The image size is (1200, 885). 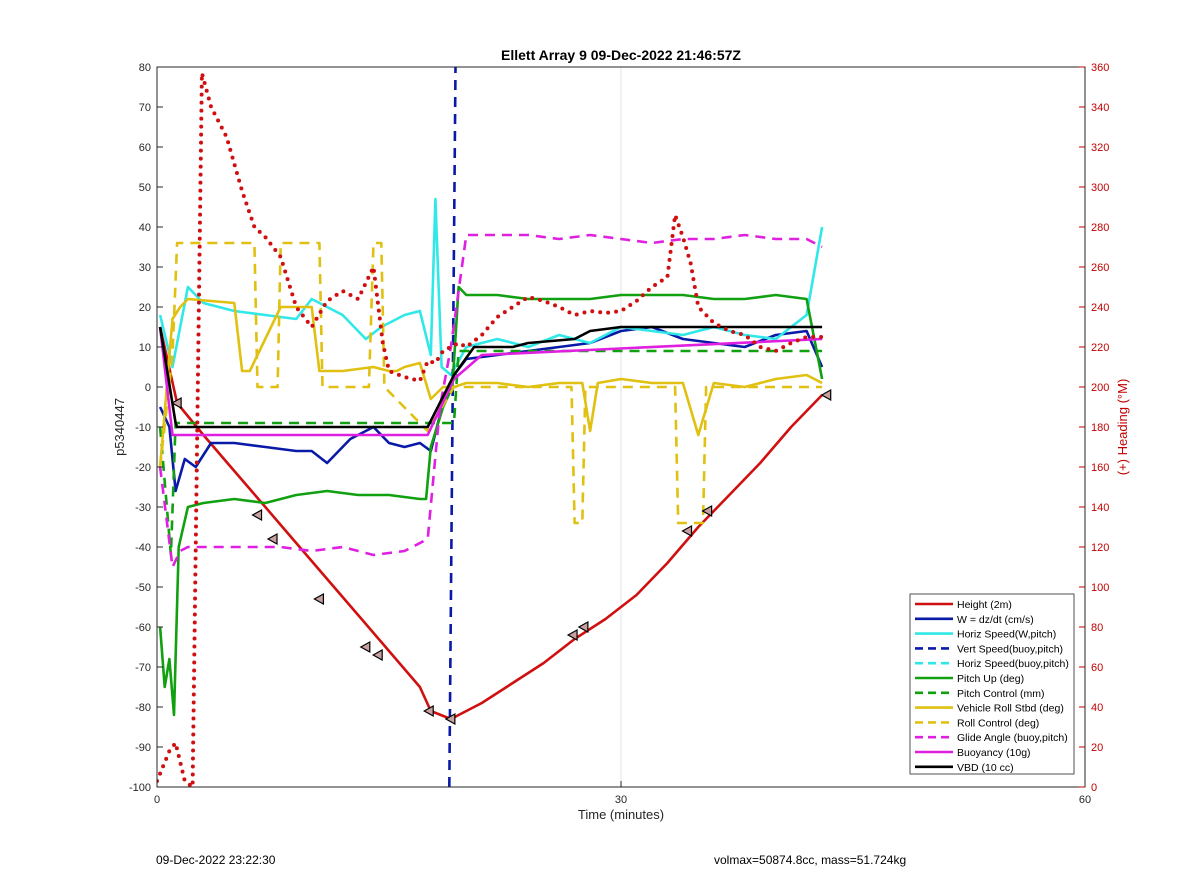 What do you see at coordinates (998, 723) in the screenshot?
I see `legend-entry: Roll Control (deg)` at bounding box center [998, 723].